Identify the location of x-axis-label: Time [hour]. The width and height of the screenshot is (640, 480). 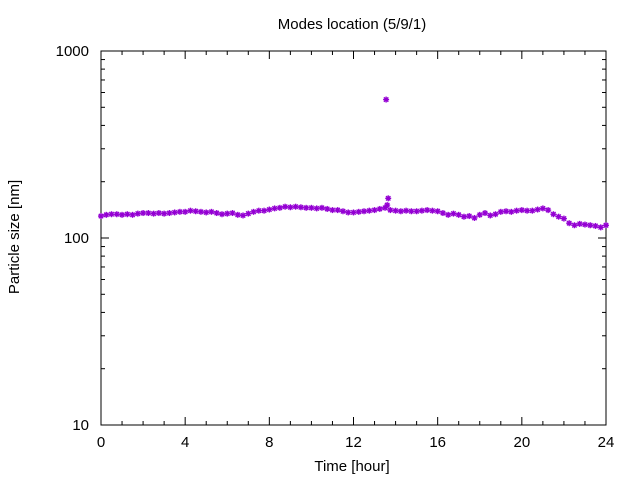
(351, 466).